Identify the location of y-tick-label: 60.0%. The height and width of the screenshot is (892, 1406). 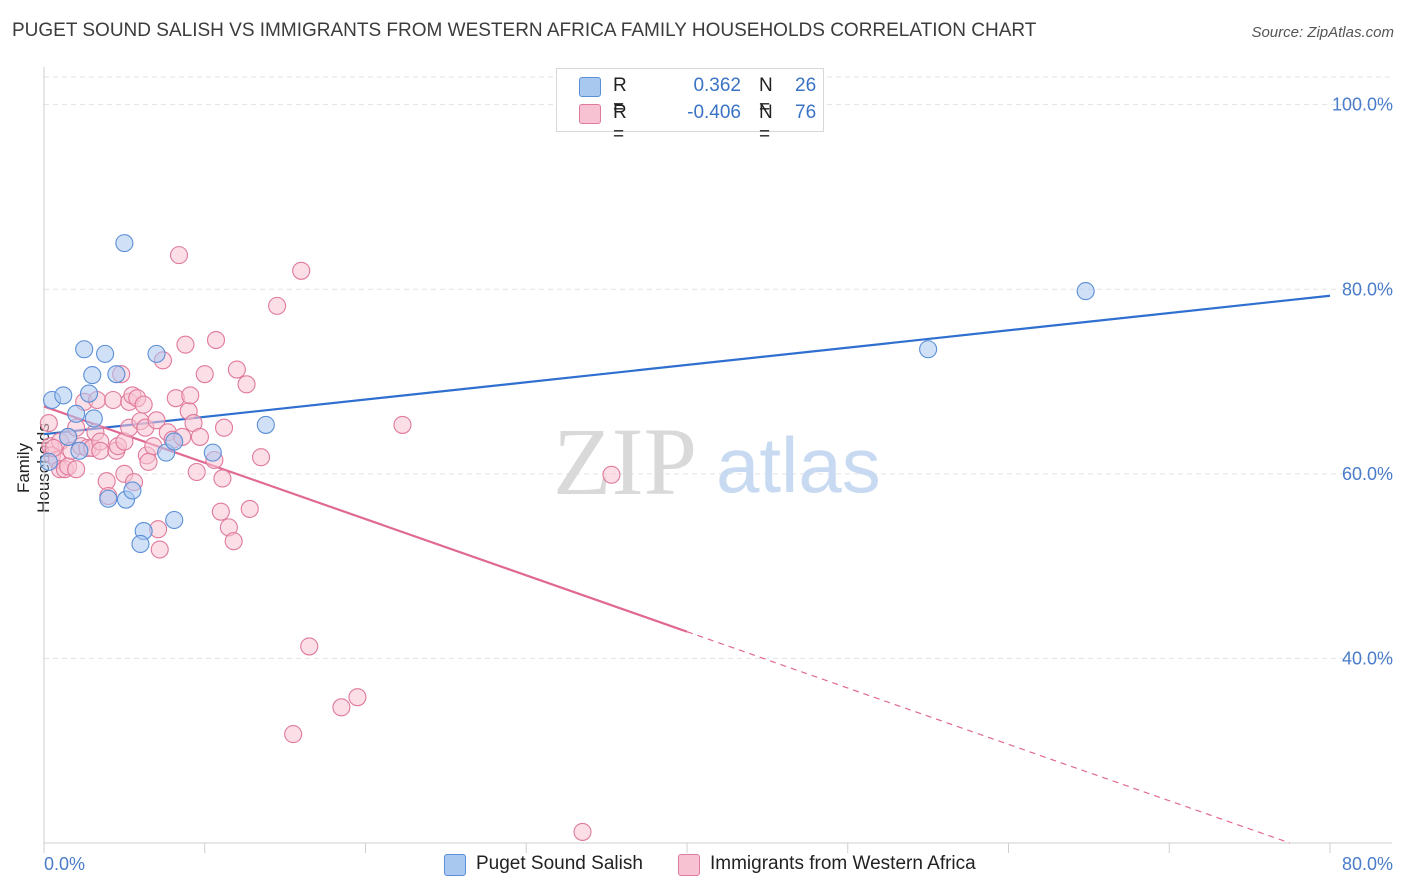
(1367, 474).